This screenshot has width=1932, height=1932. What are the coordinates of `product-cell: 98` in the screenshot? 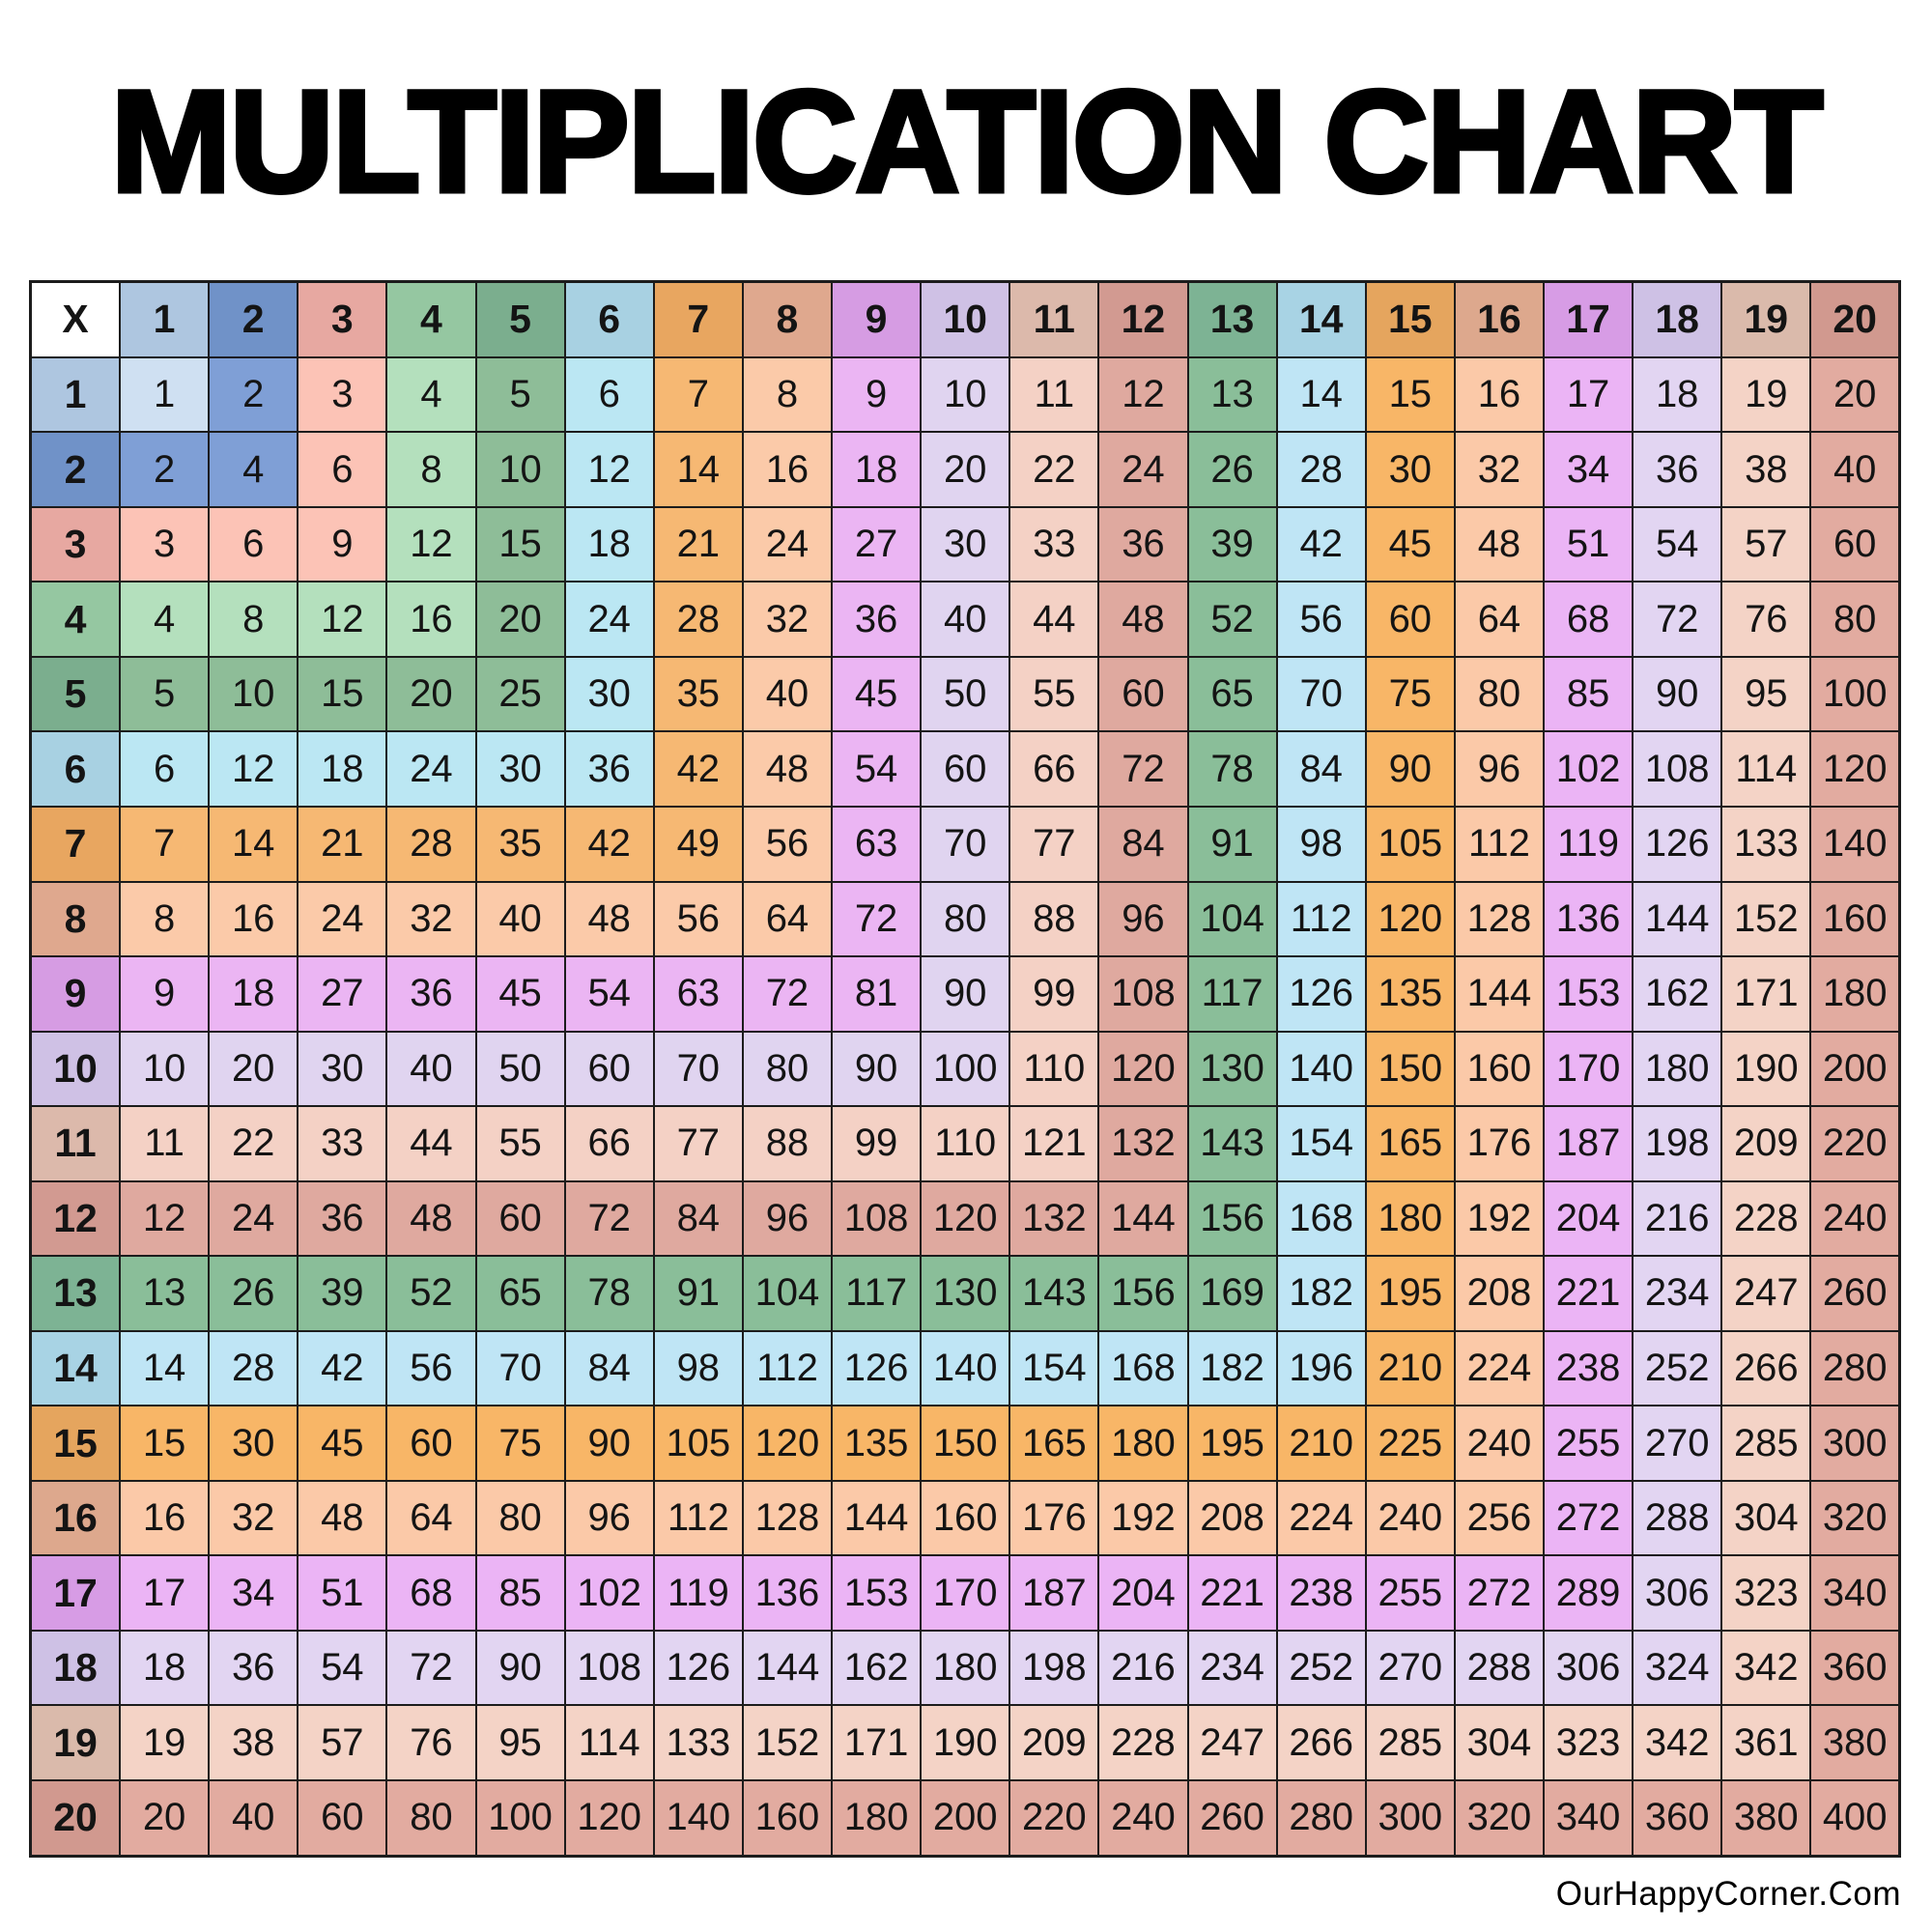 It's located at (1321, 844).